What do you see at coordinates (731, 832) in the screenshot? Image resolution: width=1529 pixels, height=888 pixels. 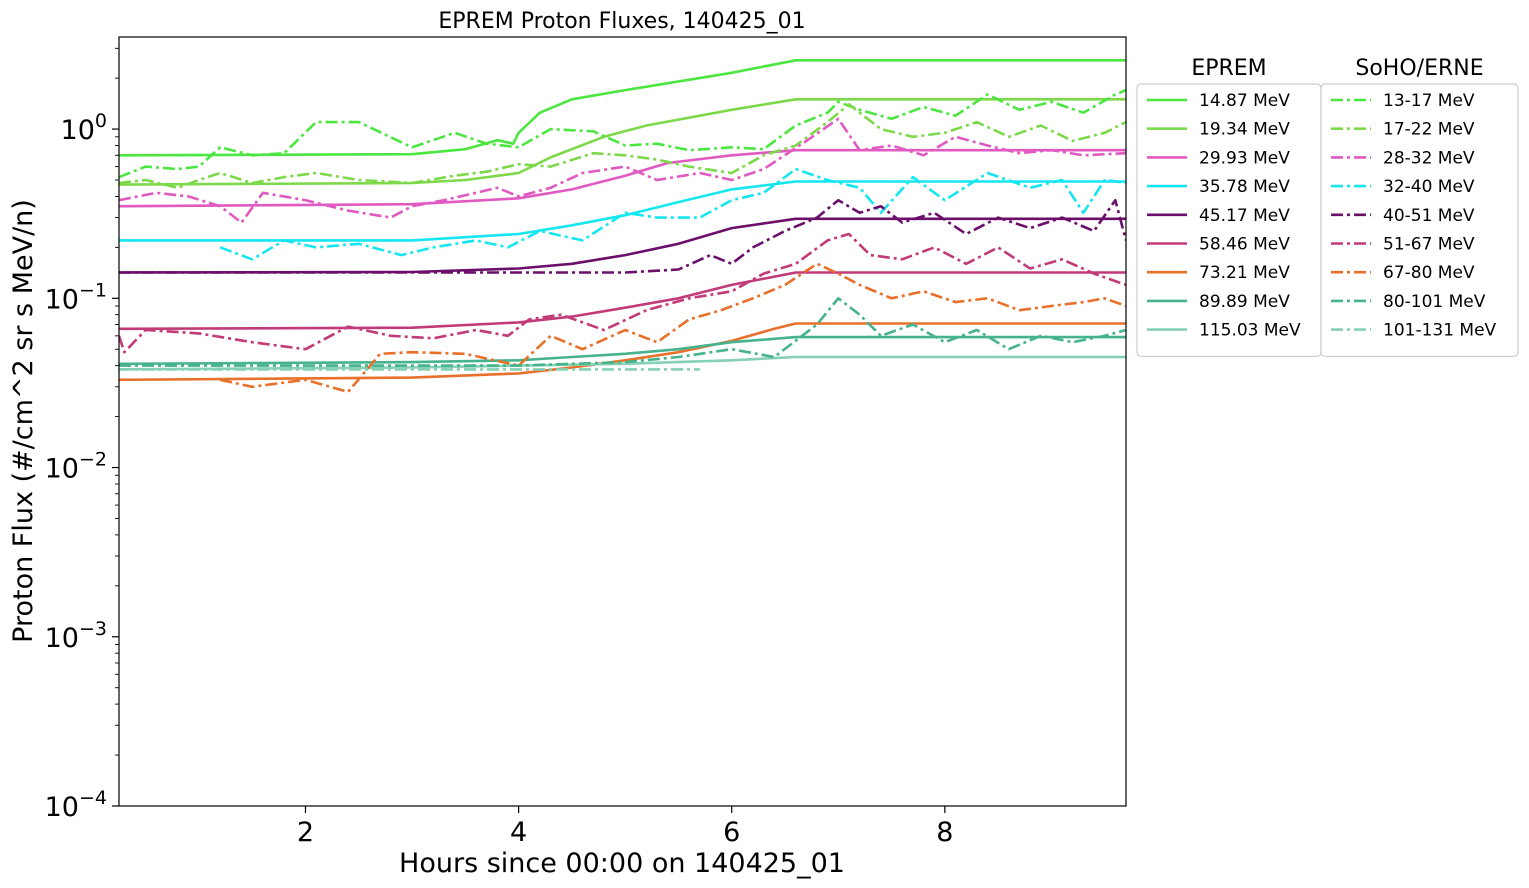 I see `x-tick-label: 6` at bounding box center [731, 832].